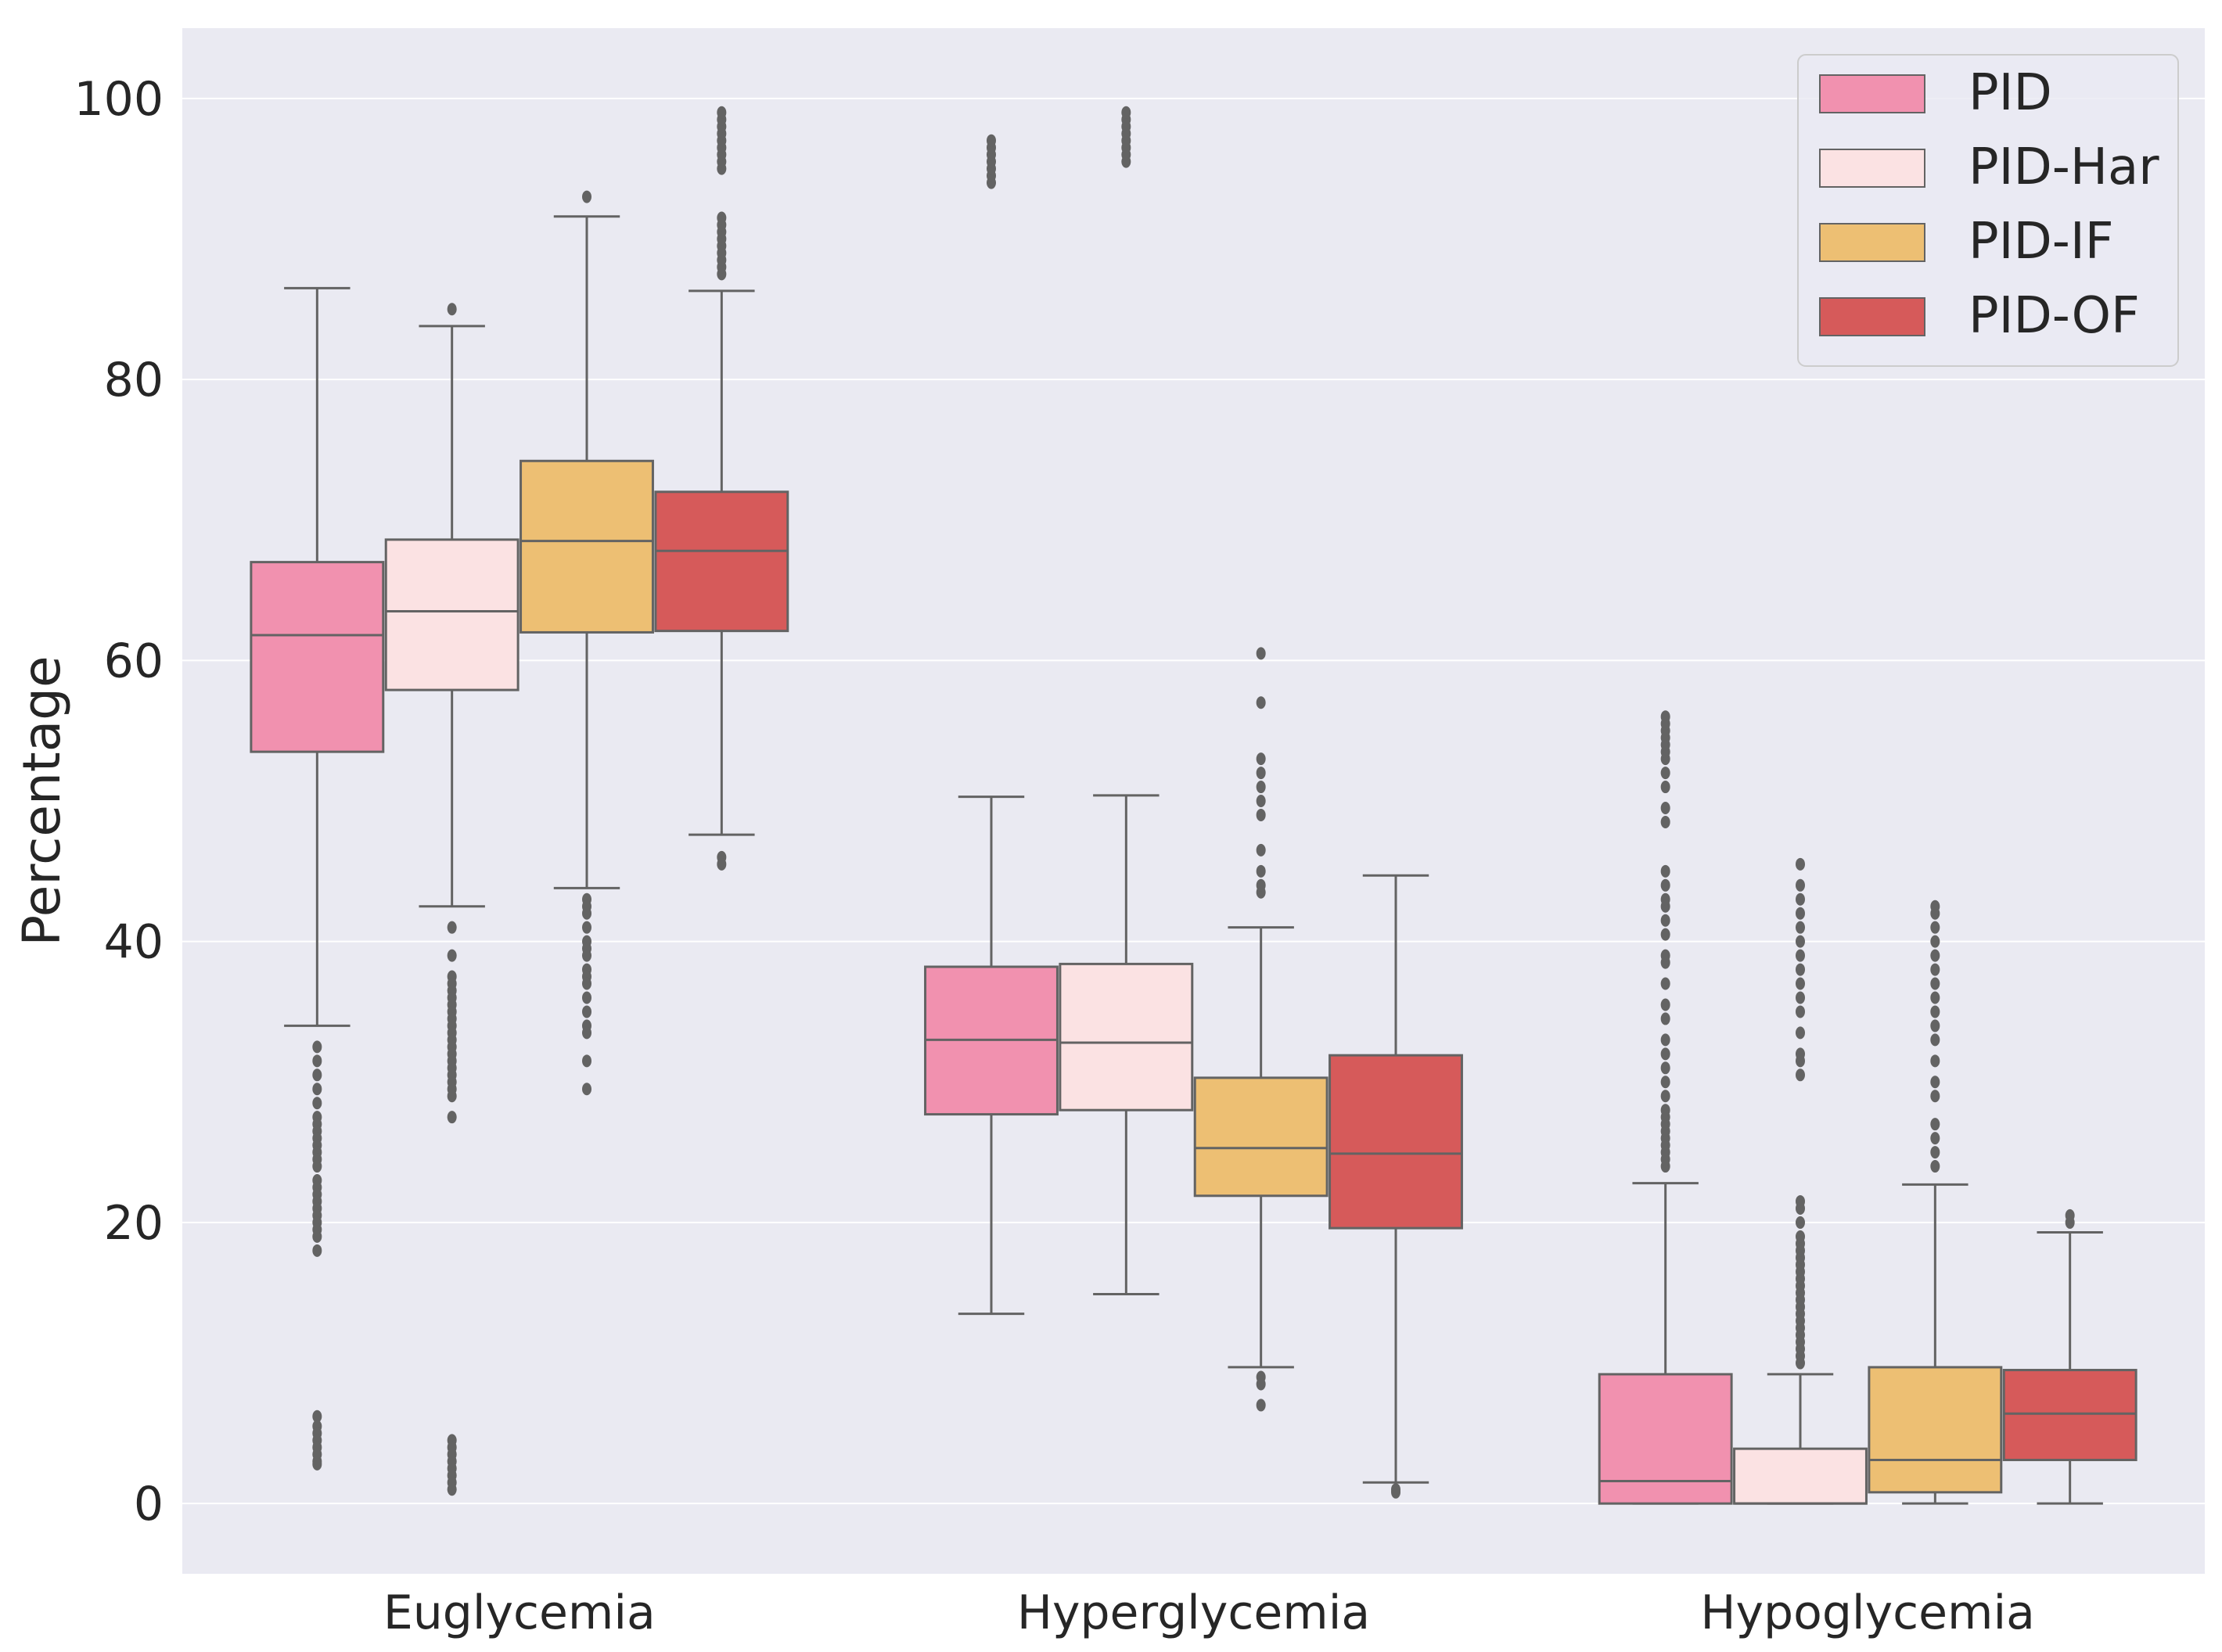  I want to click on legend-label: PID-IF, so click(2041, 242).